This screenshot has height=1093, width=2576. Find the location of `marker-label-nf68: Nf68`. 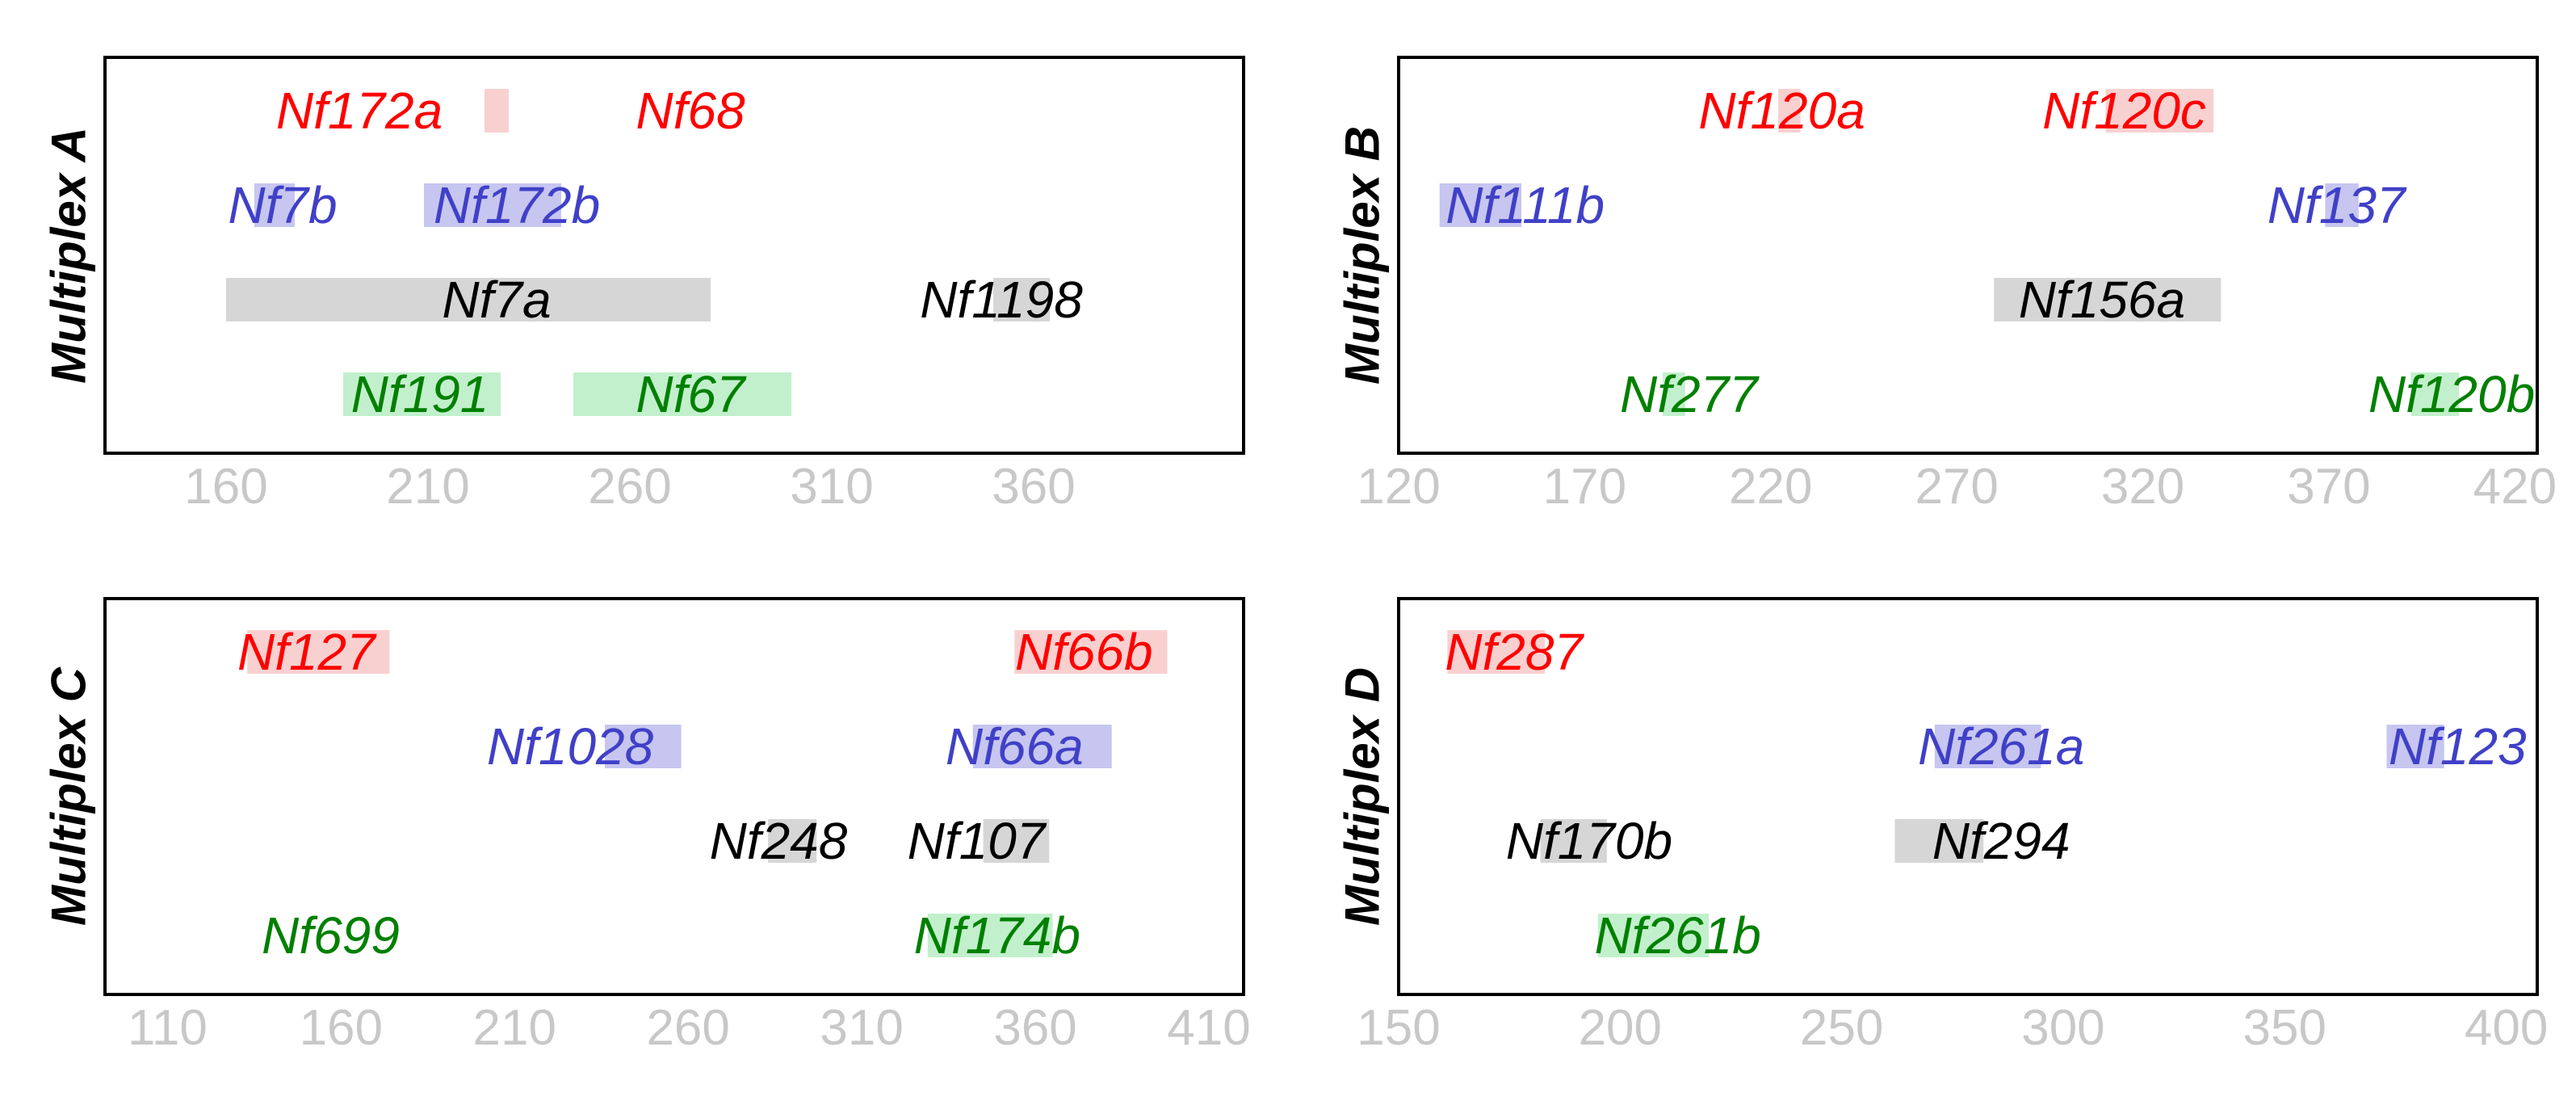

marker-label-nf68: Nf68 is located at coordinates (690, 111).